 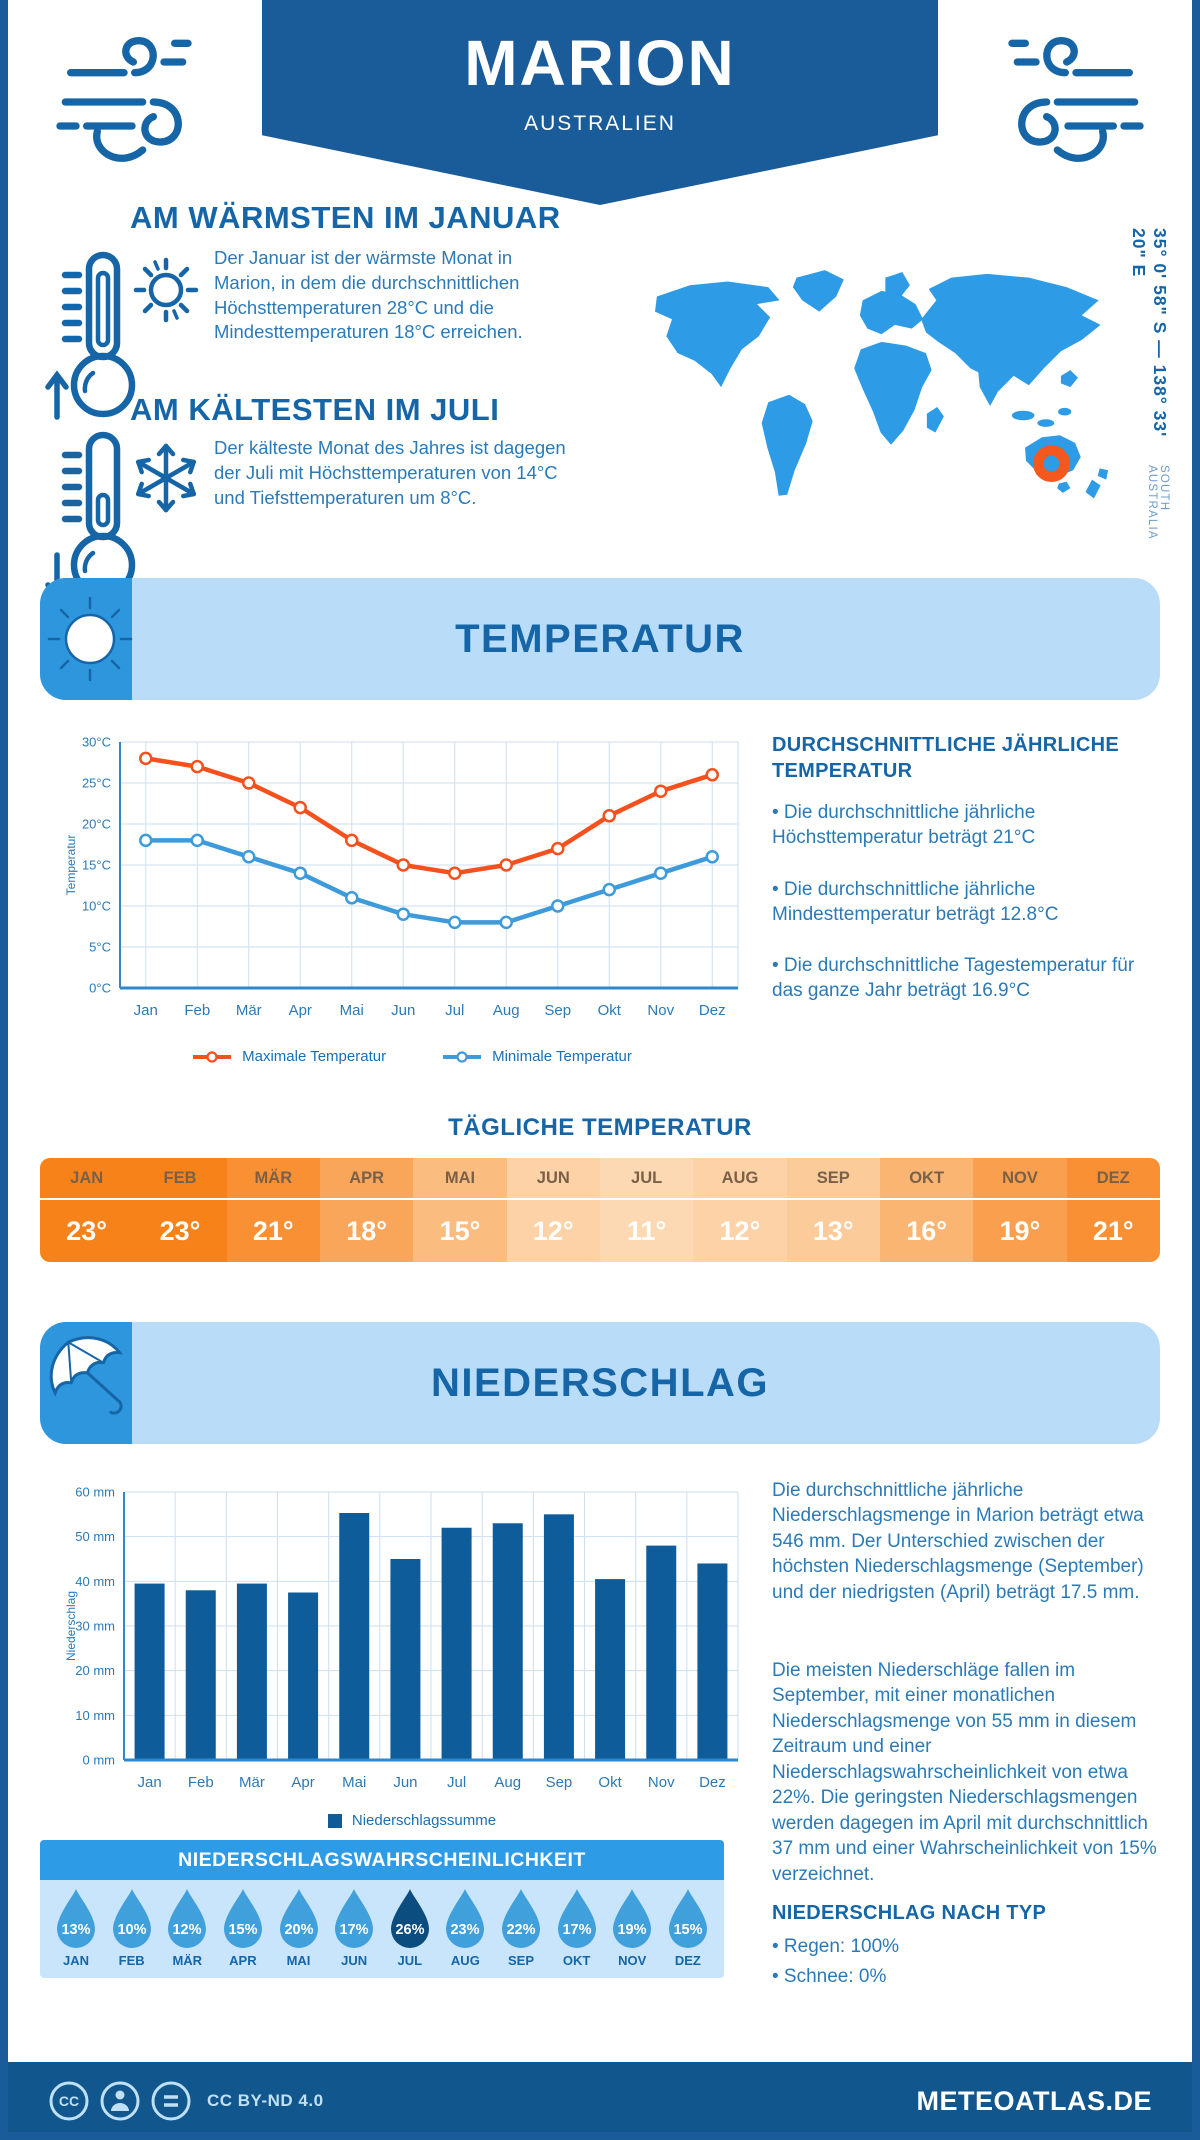 I want to click on svg-text: 19%, so click(x=632, y=1930).